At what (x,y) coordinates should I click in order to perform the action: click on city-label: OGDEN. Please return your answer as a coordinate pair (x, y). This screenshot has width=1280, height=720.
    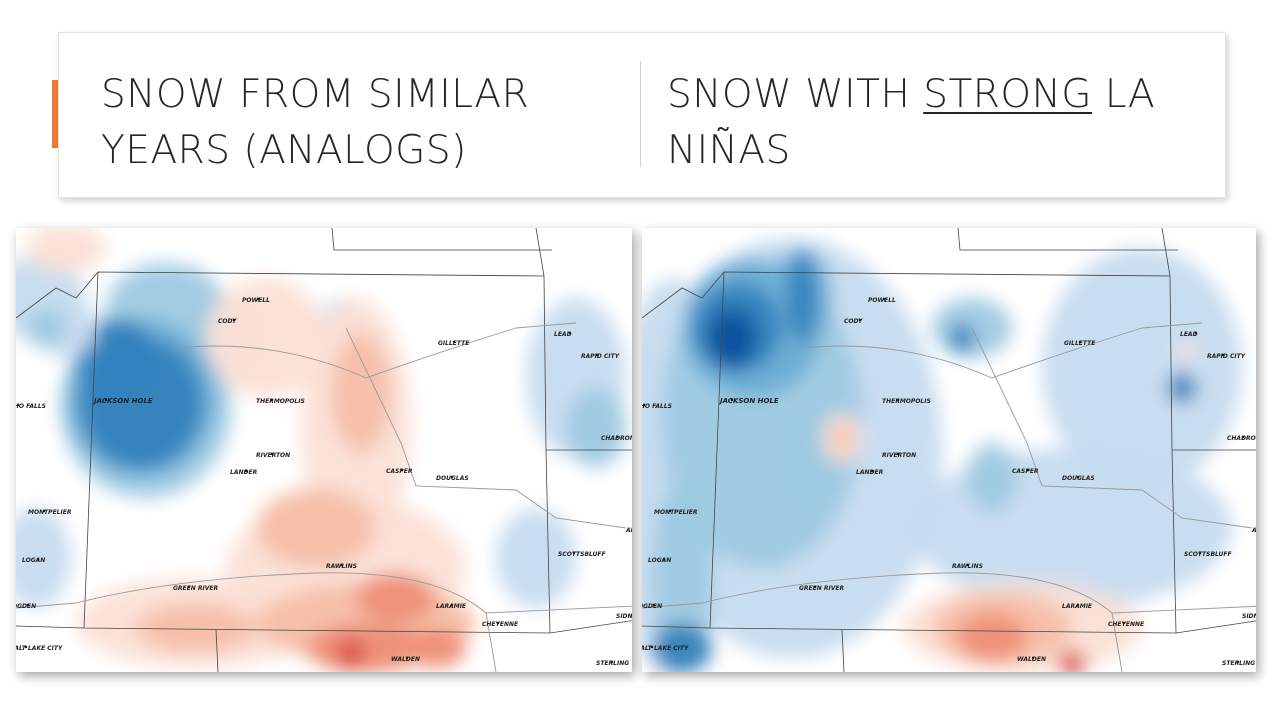
    Looking at the image, I should click on (26, 606).